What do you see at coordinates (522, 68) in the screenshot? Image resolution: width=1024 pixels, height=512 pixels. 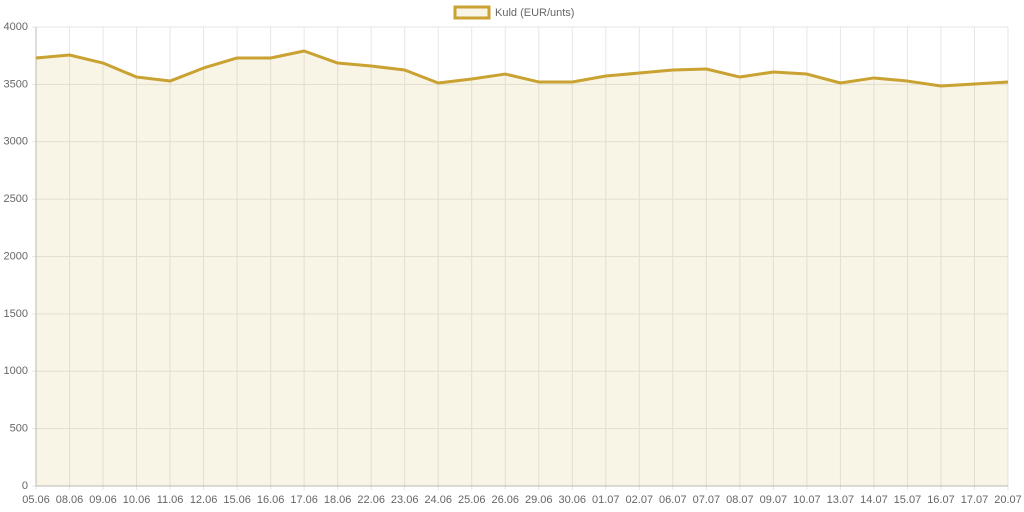 I see `line` at bounding box center [522, 68].